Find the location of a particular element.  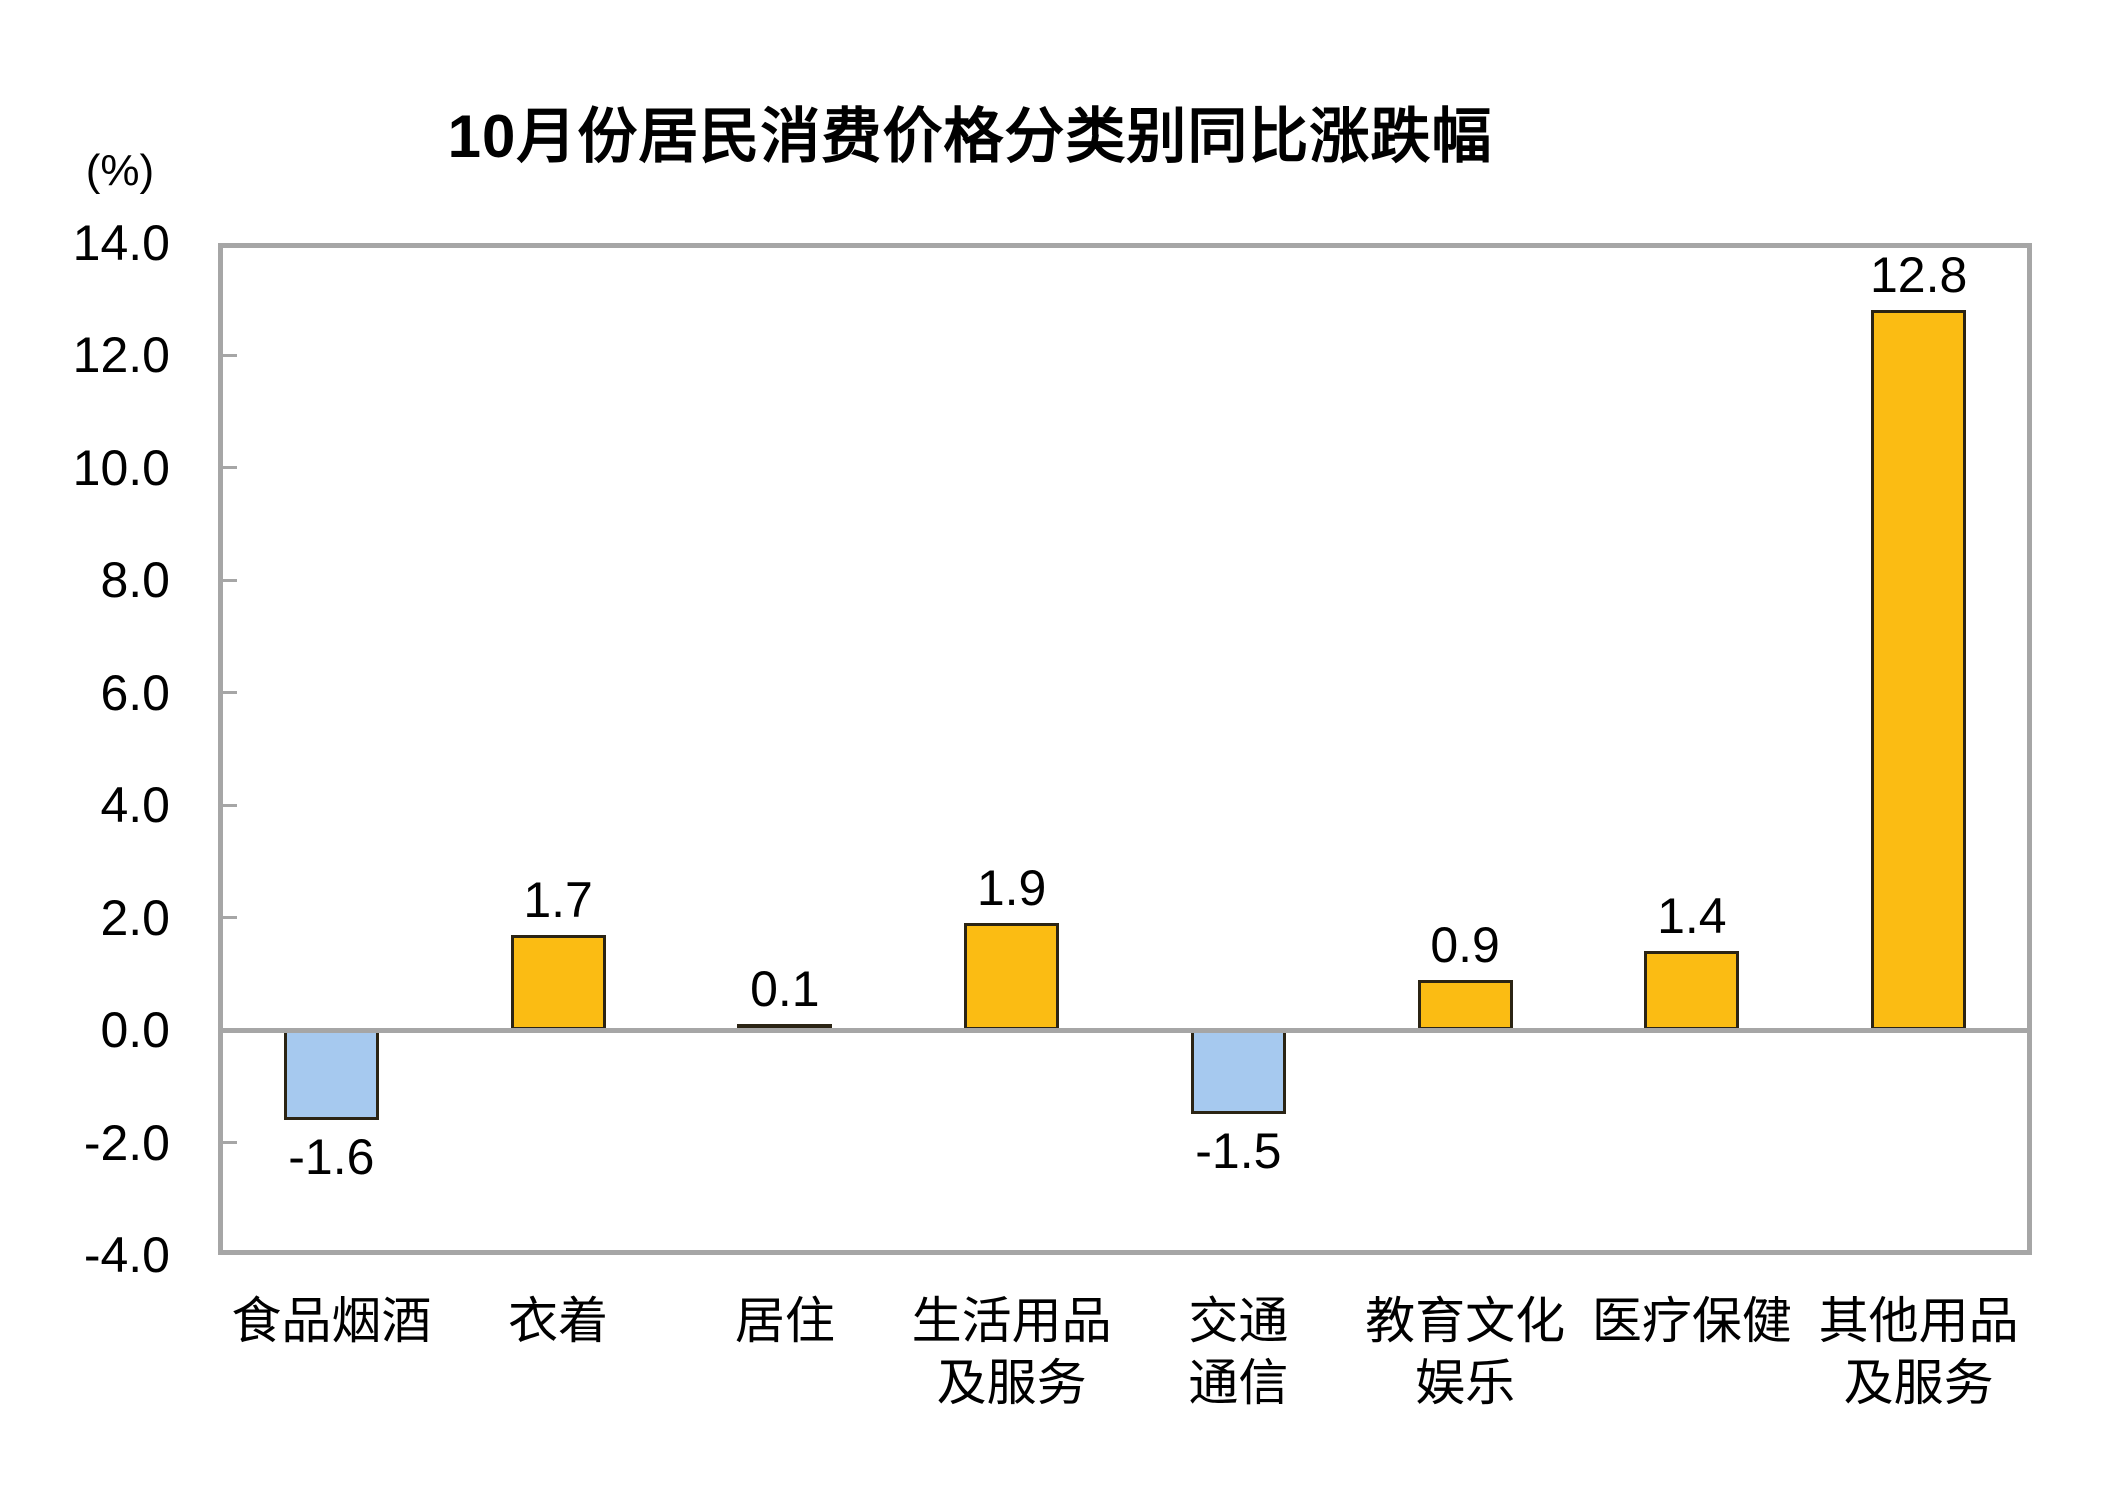

x-axis-label-4: 生活用品 及服务 is located at coordinates (1012, 1352).